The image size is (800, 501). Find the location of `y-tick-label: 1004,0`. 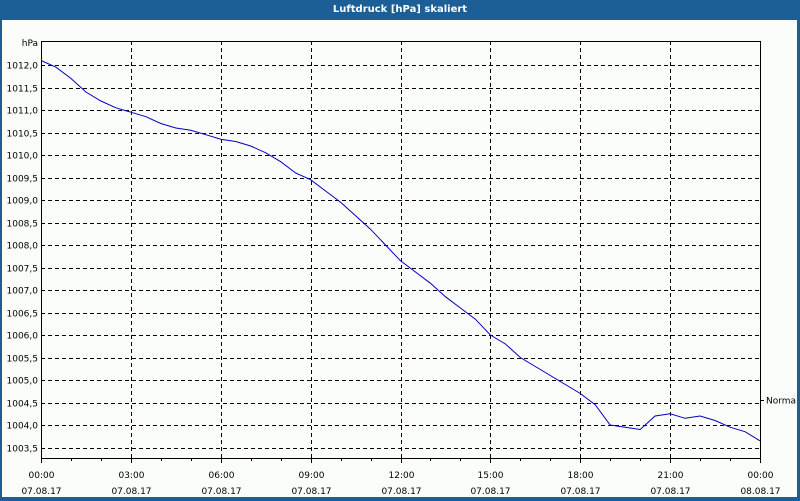

y-tick-label: 1004,0 is located at coordinates (23, 427).